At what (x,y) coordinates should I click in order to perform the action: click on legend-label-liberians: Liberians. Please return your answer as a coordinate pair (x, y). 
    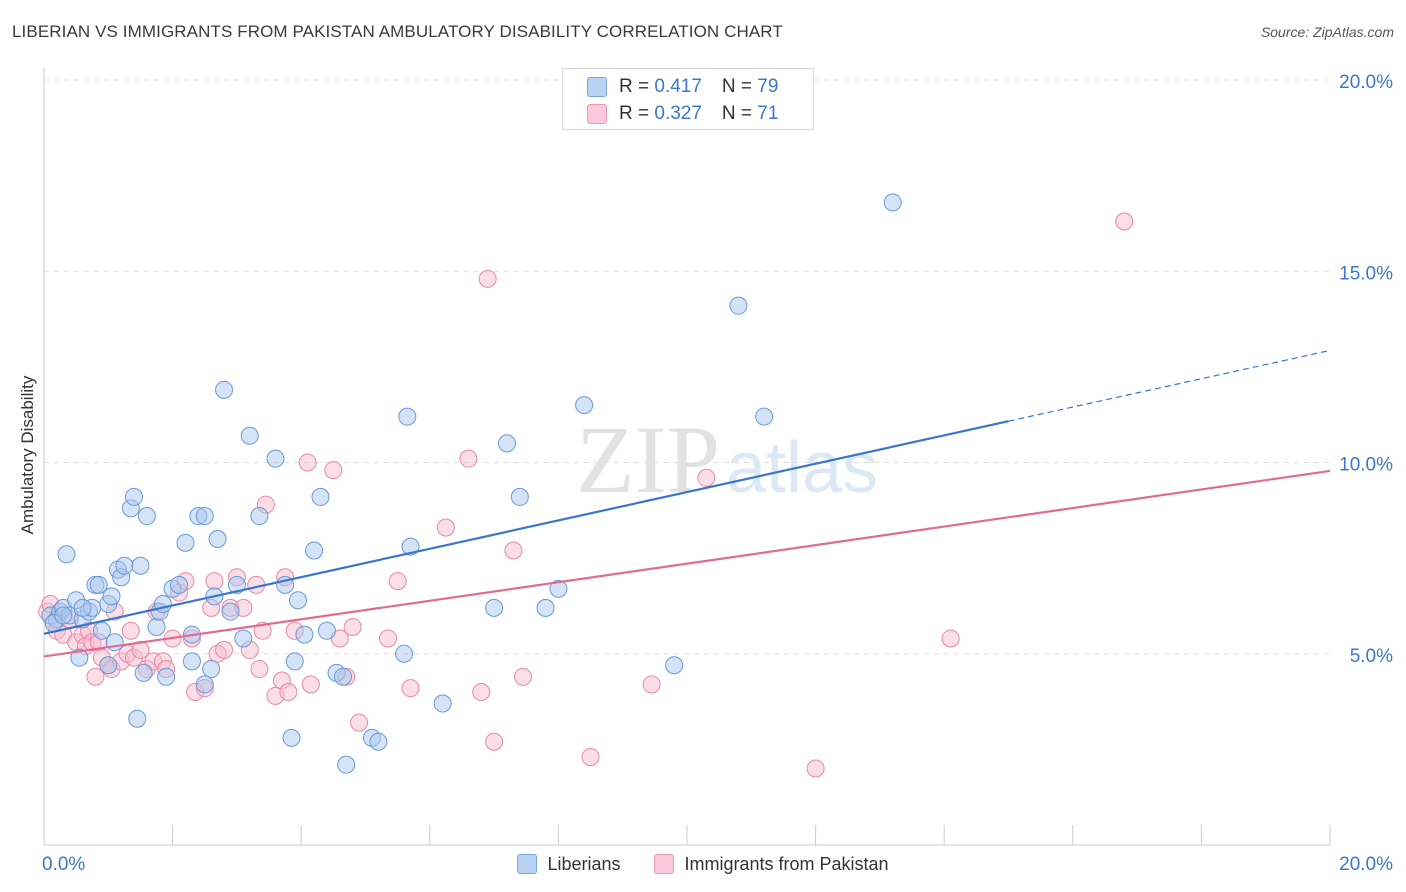
    Looking at the image, I should click on (584, 863).